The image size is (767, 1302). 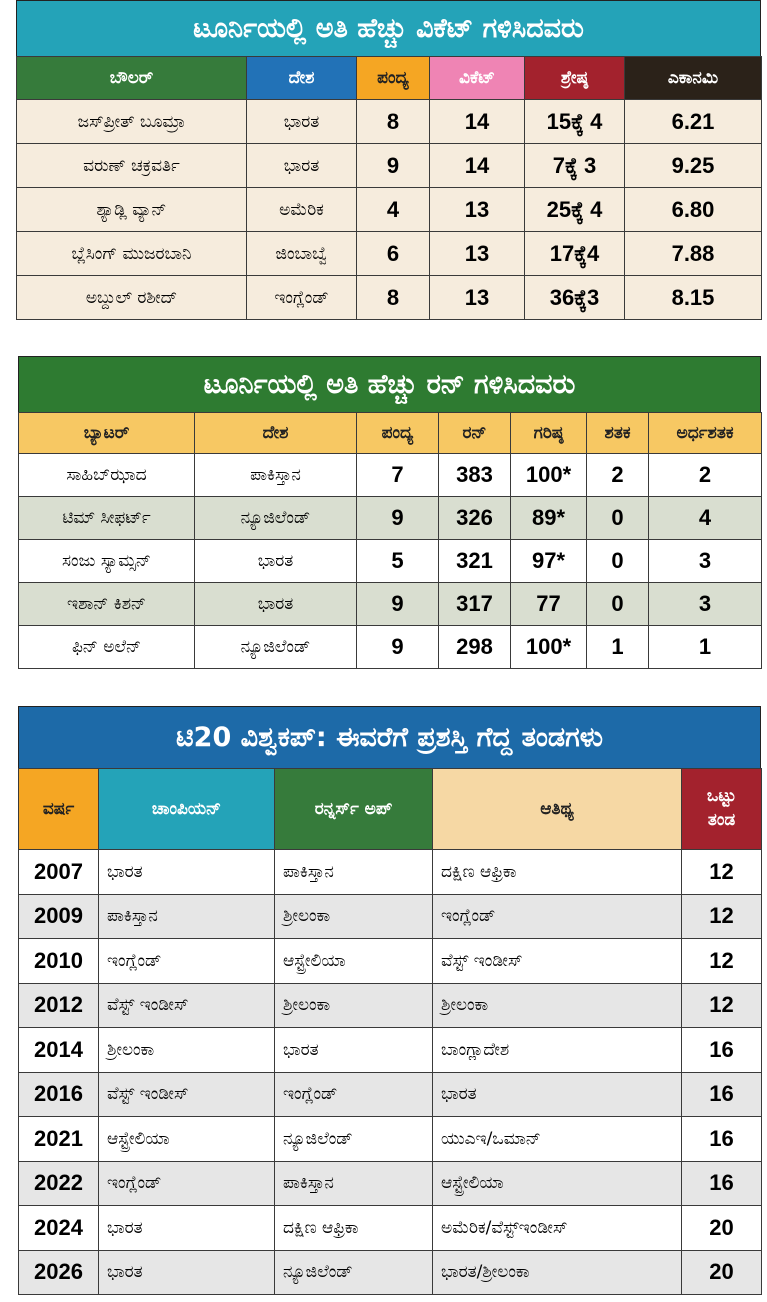 What do you see at coordinates (131, 78) in the screenshot?
I see `header-bowler: ಬೌಲರ್` at bounding box center [131, 78].